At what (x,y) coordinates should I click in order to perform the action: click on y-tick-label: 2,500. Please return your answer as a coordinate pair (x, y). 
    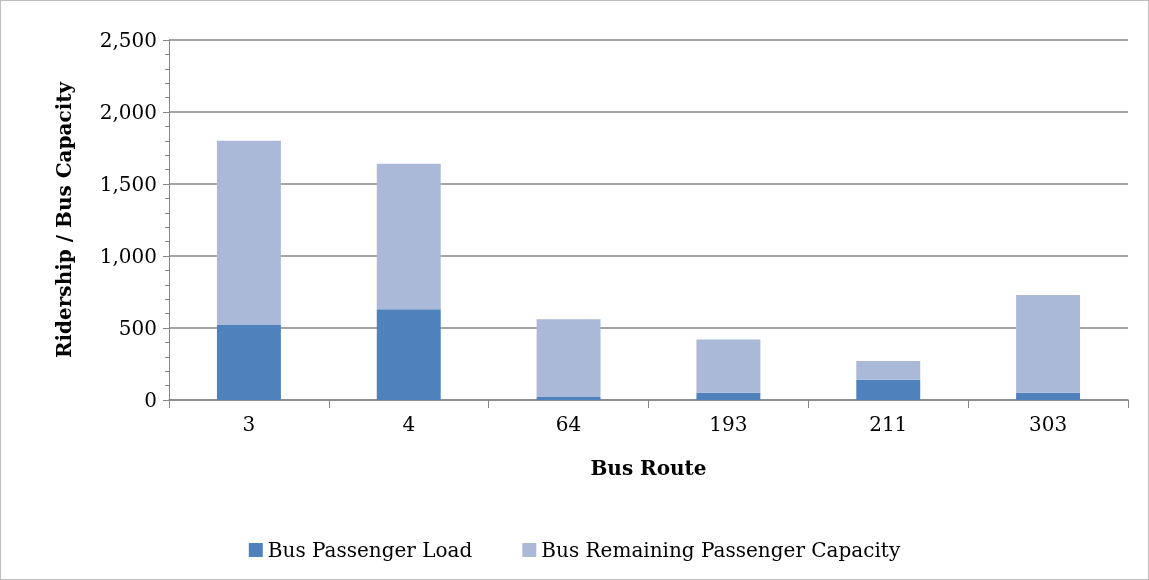
    Looking at the image, I should click on (128, 40).